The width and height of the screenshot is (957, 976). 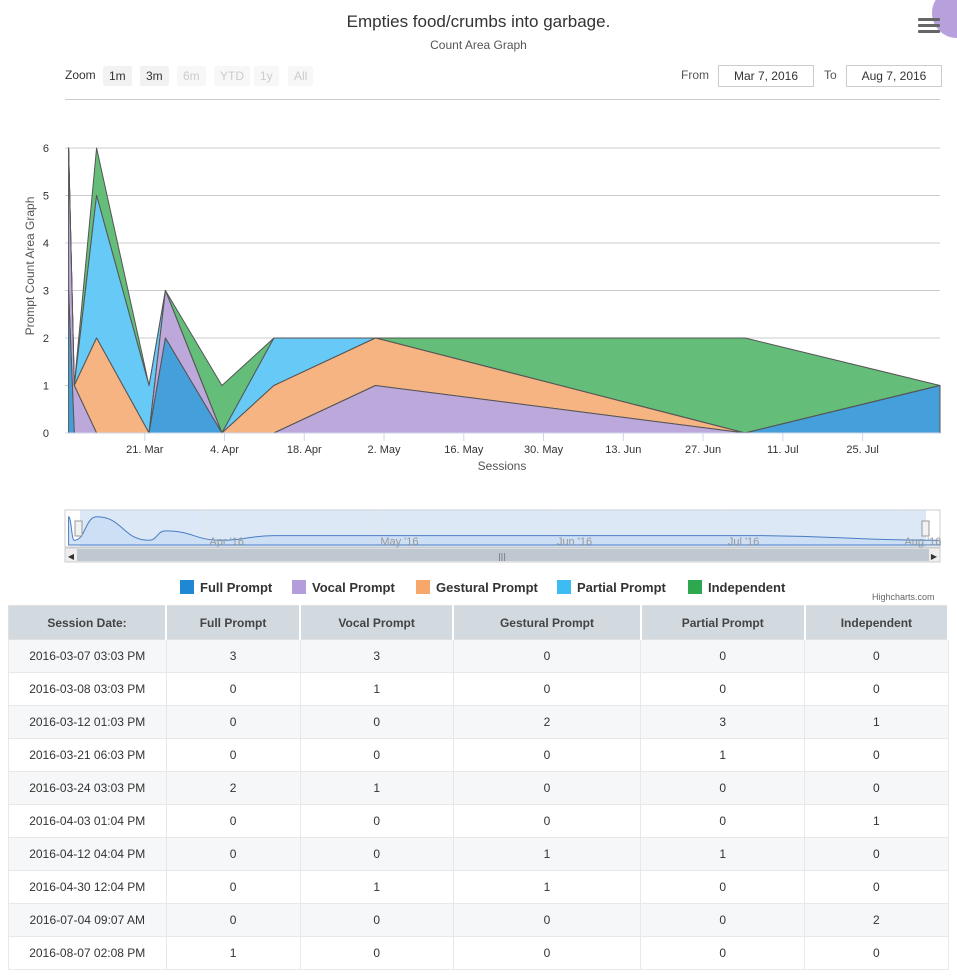 I want to click on table-row: 2016-03-24 03:03 PM 2 1 0 0 0, so click(x=478, y=788).